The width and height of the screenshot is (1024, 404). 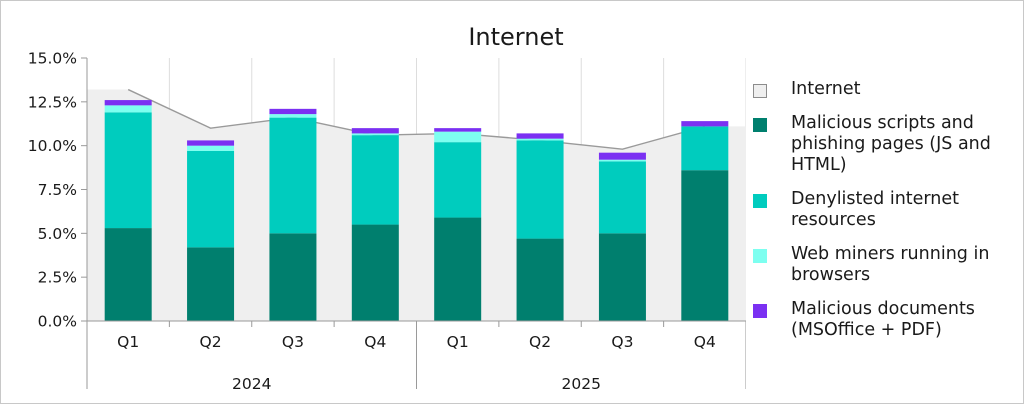 I want to click on legend-swatch-internet, so click(x=760, y=91).